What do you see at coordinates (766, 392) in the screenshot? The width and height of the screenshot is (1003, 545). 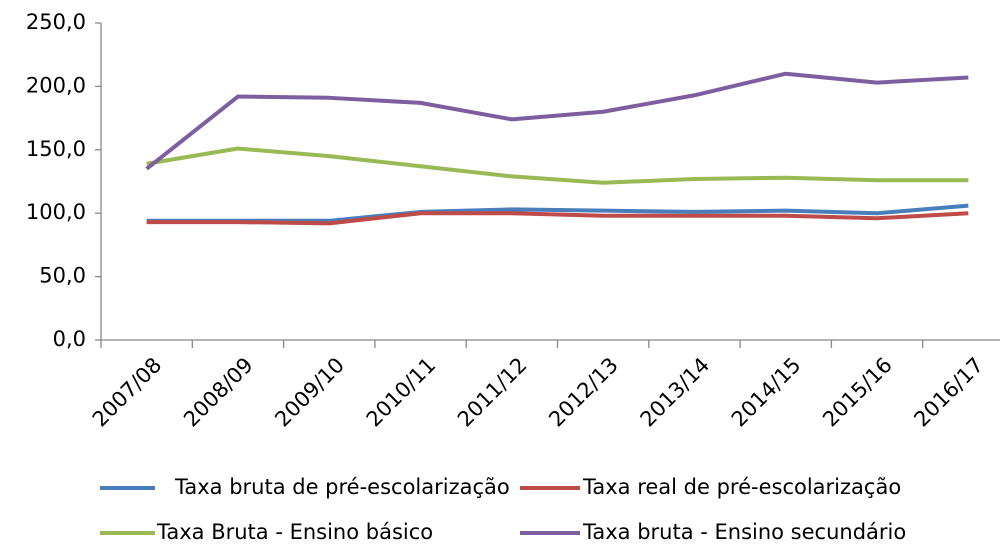 I see `x-tick-label: 2014/15` at bounding box center [766, 392].